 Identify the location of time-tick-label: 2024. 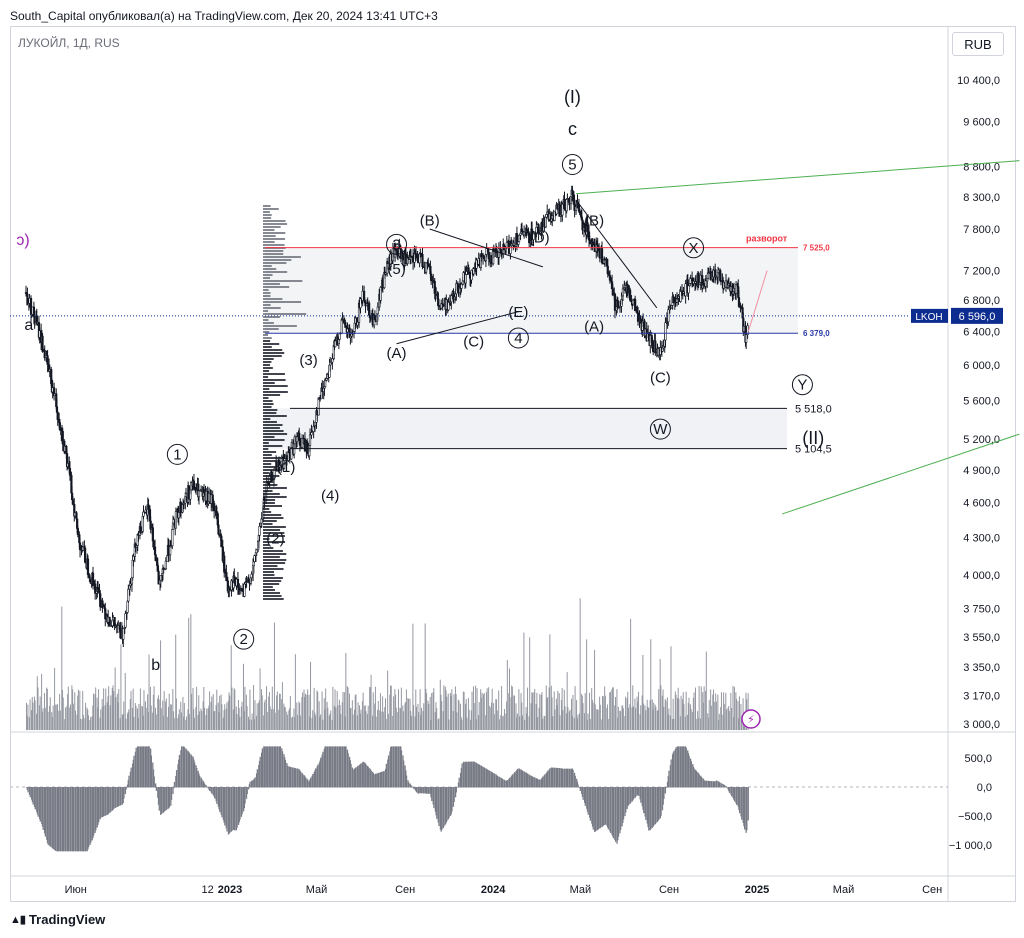
(493, 890).